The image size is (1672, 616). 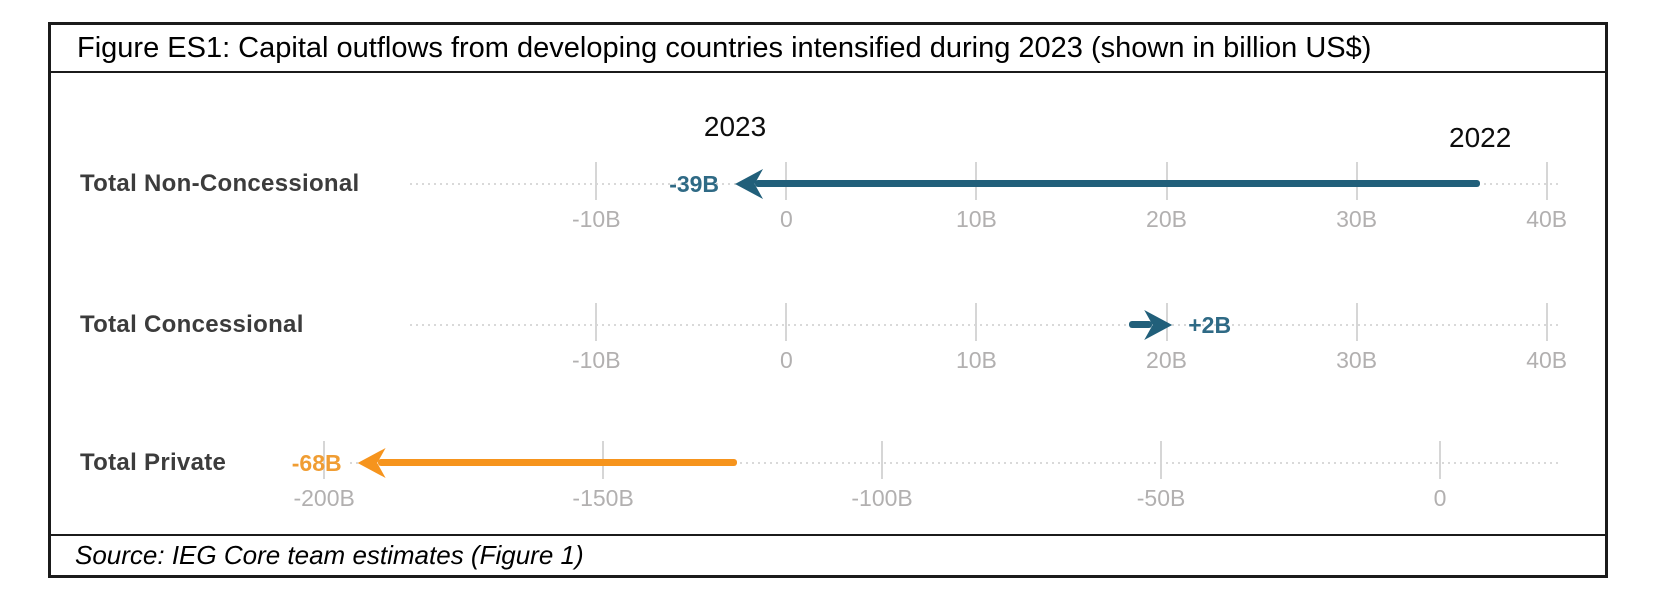 I want to click on row-category-label: Total Concessional, so click(x=192, y=324).